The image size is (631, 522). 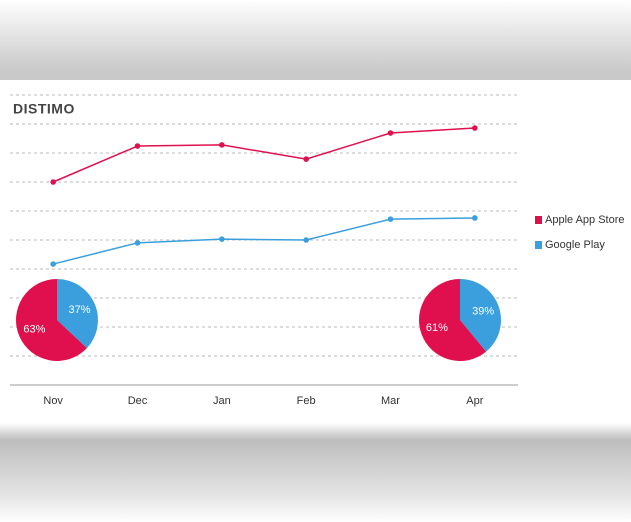 What do you see at coordinates (437, 328) in the screenshot?
I see `pie-label: 61%` at bounding box center [437, 328].